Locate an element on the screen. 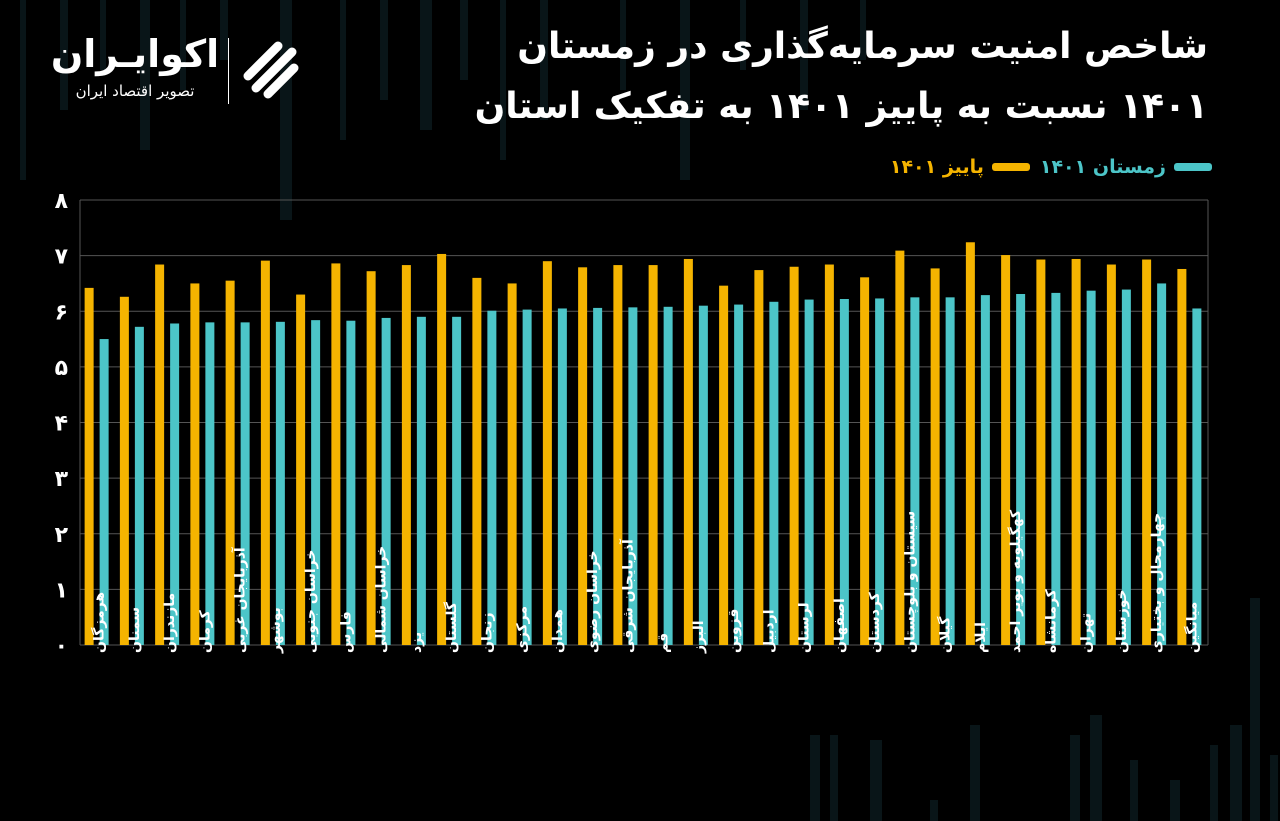 The image size is (1280, 821). x-tick-label: فارس is located at coordinates (346, 632).